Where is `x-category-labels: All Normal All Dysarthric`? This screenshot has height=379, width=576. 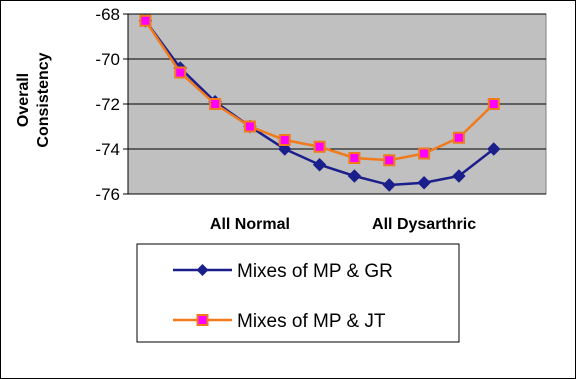
x-category-labels: All Normal All Dysarthric is located at coordinates (343, 224).